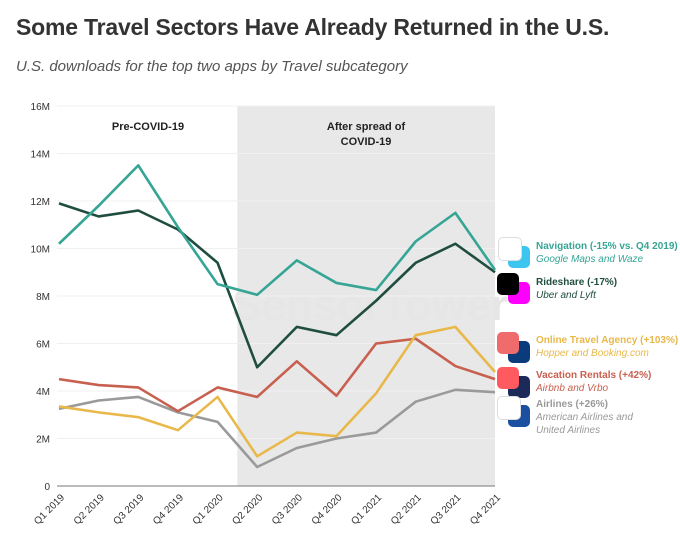 This screenshot has height=541, width=680. Describe the element at coordinates (485, 509) in the screenshot. I see `x-tick-label: Q4 2021` at that location.